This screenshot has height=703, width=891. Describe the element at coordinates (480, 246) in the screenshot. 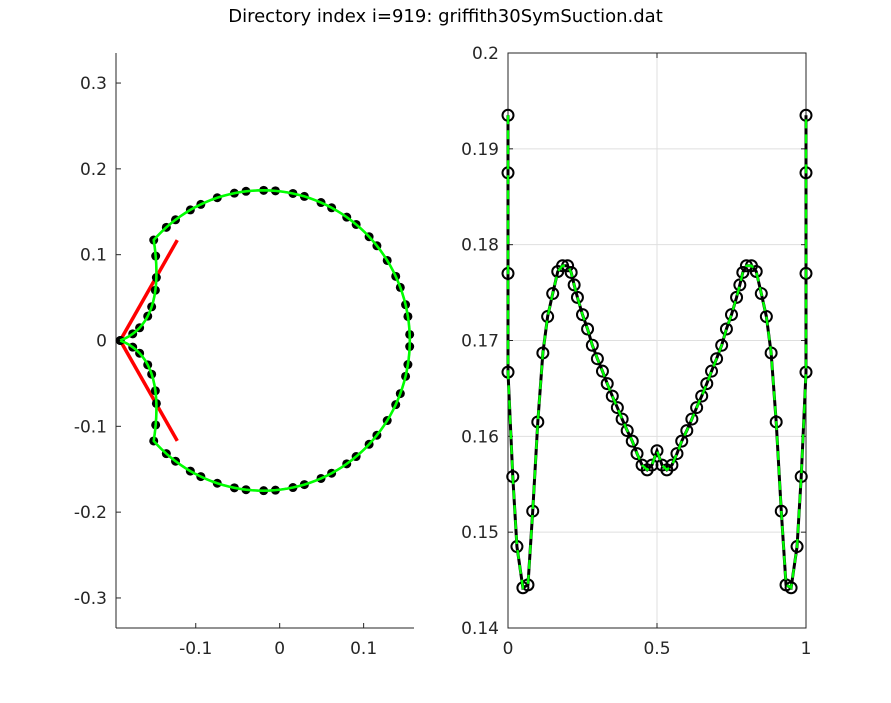

I see `right-y-tick-label: 0.18` at that location.